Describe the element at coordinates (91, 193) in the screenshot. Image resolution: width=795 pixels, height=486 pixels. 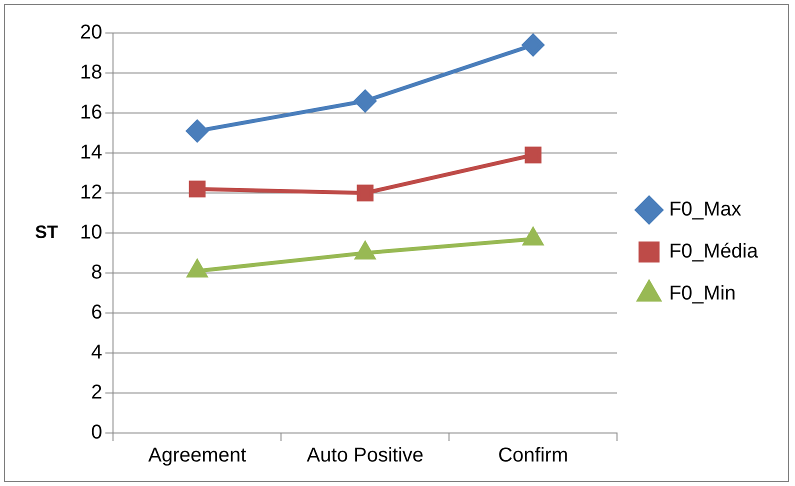
I see `y-tick-label: 12` at that location.